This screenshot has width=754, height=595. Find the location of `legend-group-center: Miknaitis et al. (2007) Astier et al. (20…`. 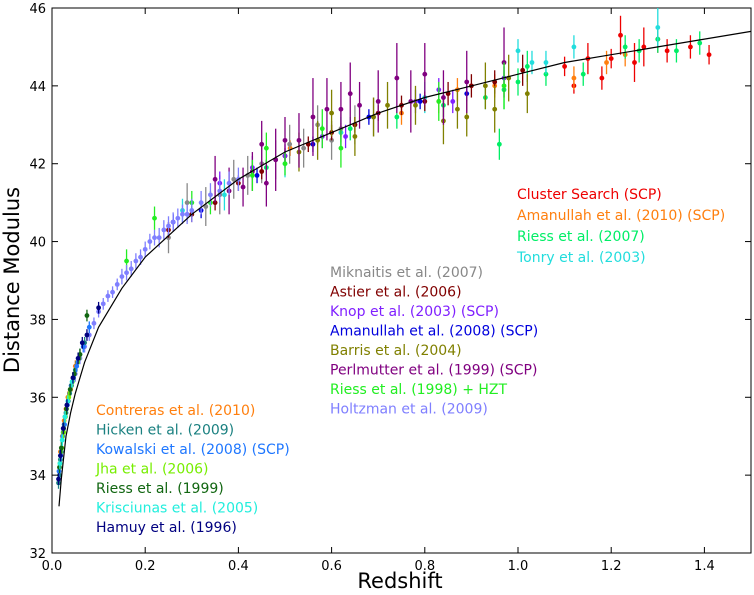

legend-group-center: Miknaitis et al. (2007) Astier et al. (20… is located at coordinates (434, 341).